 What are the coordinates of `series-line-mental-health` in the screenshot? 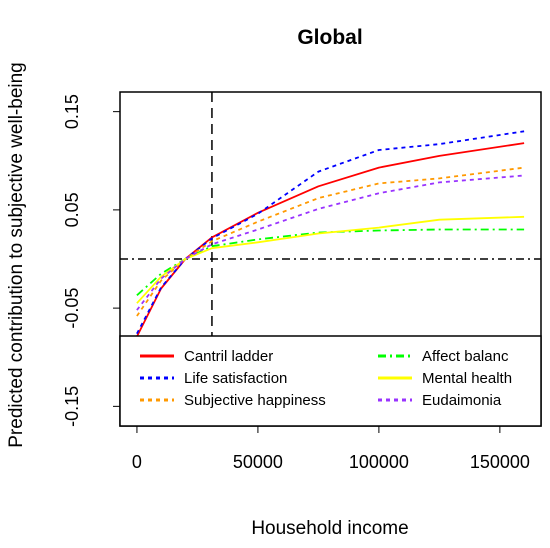 It's located at (330, 259).